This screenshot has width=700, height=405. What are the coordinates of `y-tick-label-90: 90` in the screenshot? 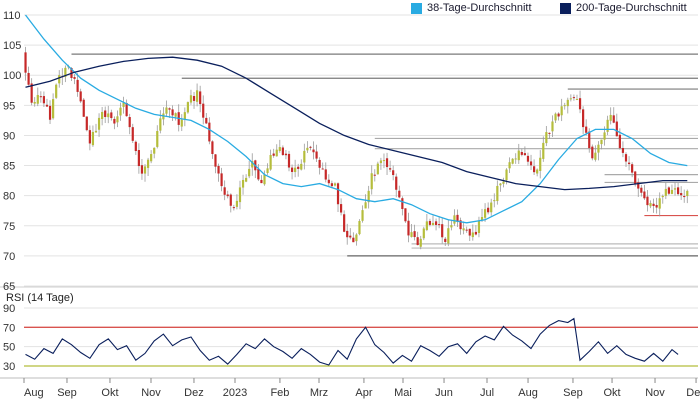 It's located at (9, 136).